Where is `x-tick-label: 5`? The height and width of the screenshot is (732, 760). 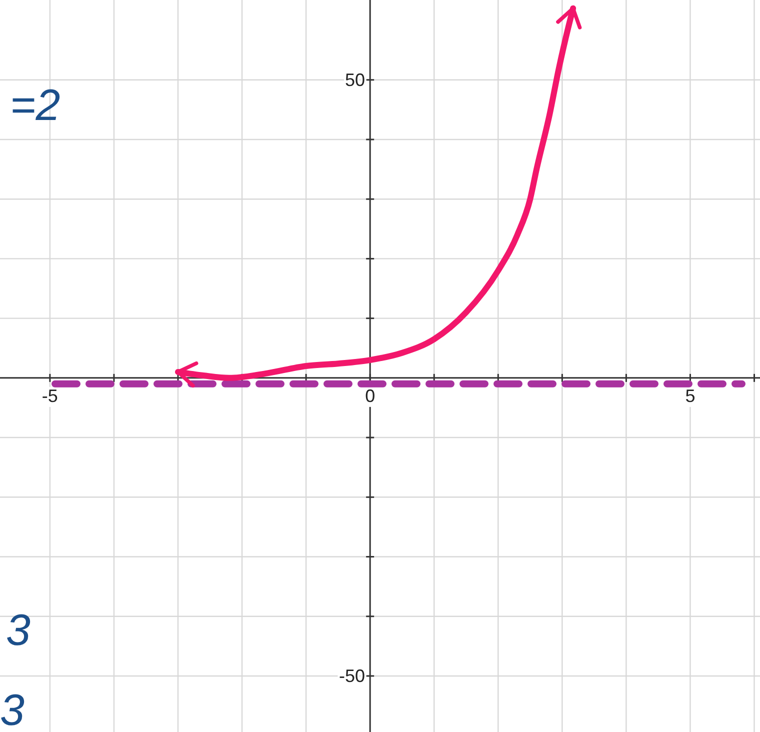 x-tick-label: 5 is located at coordinates (690, 396).